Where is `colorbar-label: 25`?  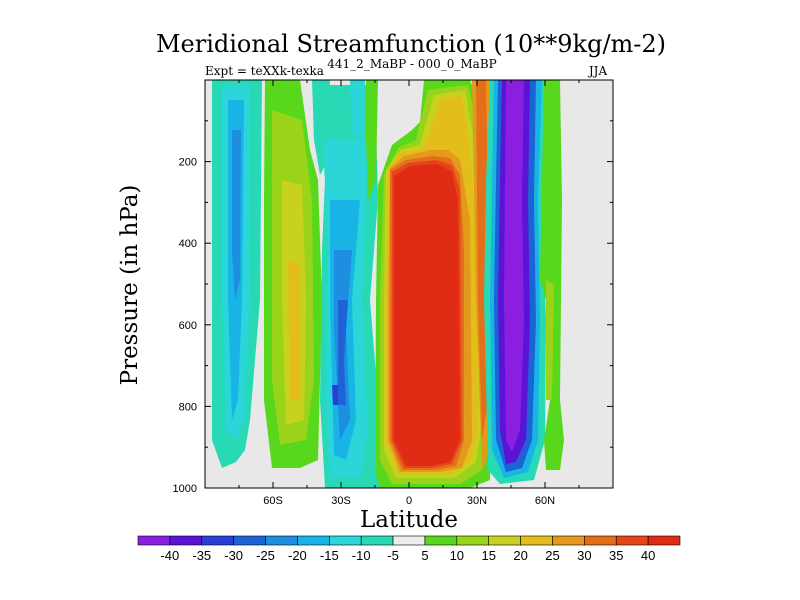 colorbar-label: 25 is located at coordinates (552, 555).